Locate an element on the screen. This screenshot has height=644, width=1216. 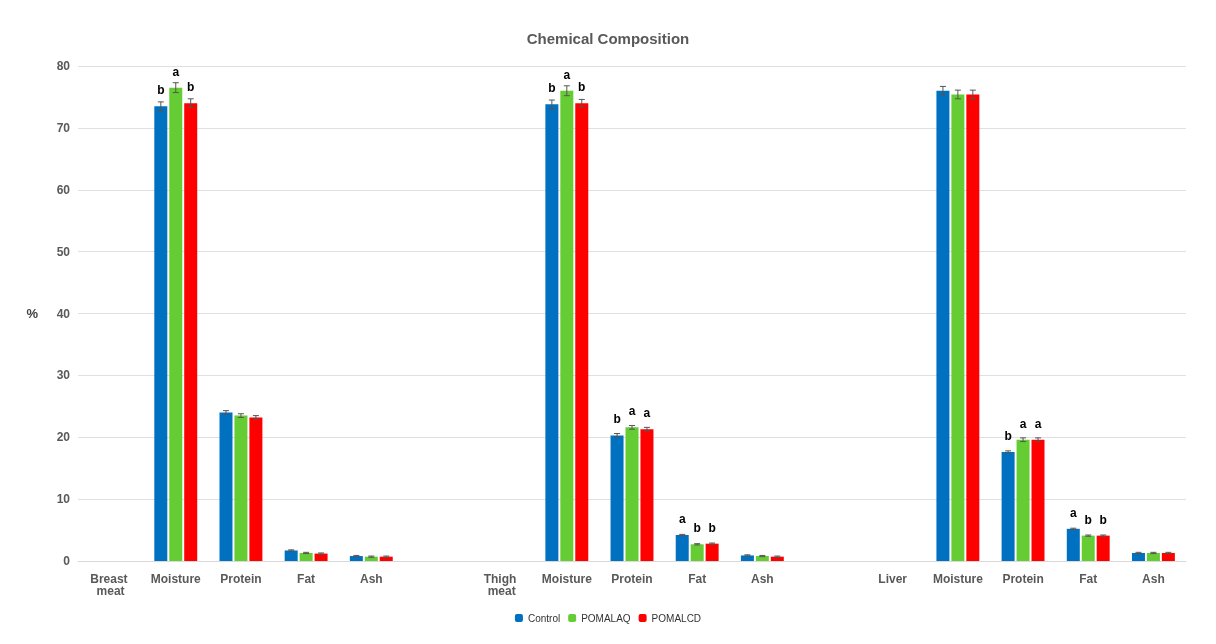
y-axis-title: % is located at coordinates (32, 313).